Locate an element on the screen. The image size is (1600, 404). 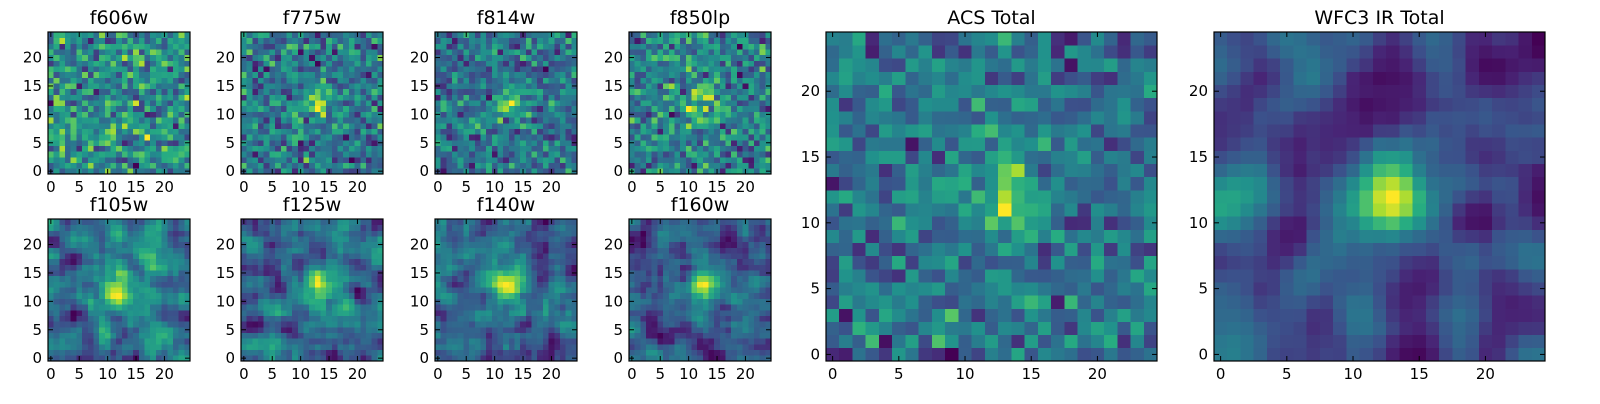
y-tick-label: 10 is located at coordinates (613, 114).